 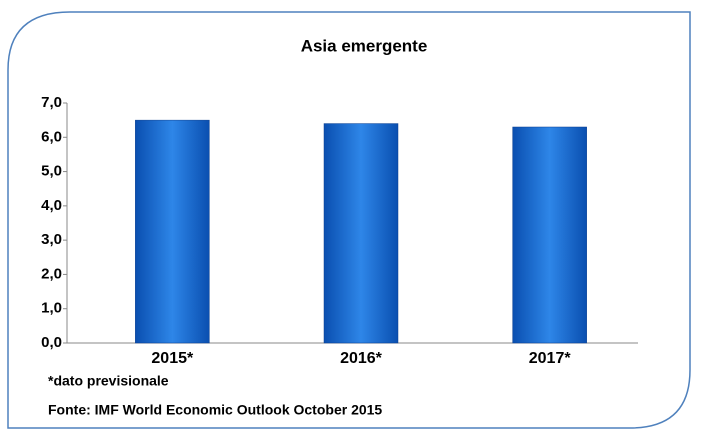 I want to click on y-tick-label: 1,0, so click(x=51, y=308).